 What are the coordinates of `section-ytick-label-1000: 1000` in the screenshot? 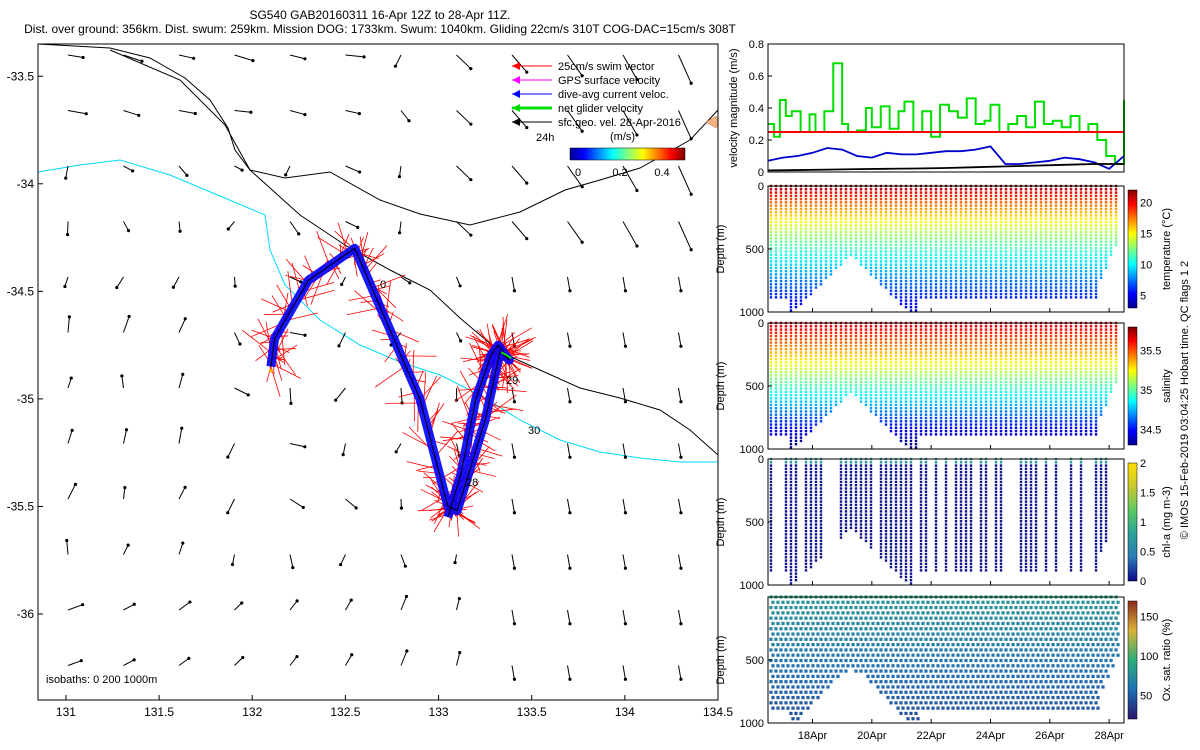 It's located at (752, 313).